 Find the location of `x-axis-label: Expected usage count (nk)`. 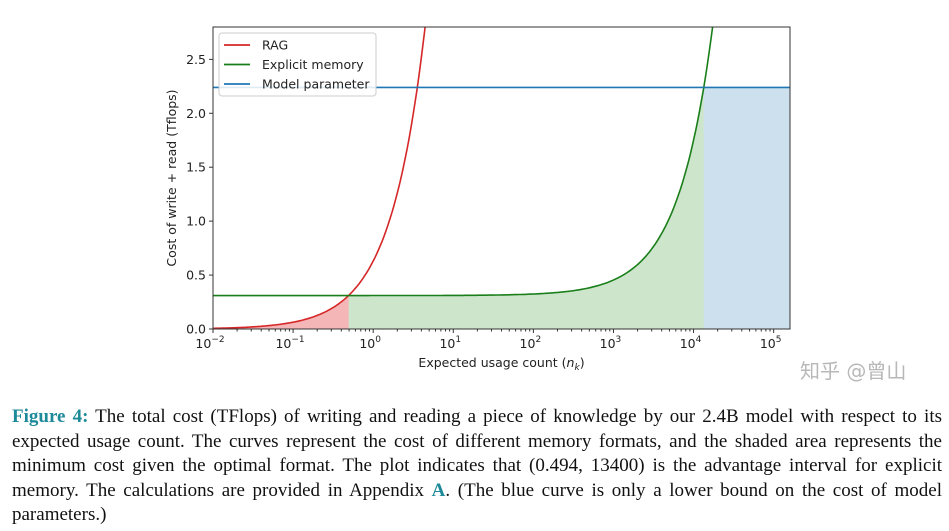

x-axis-label: Expected usage count (nk) is located at coordinates (501, 364).